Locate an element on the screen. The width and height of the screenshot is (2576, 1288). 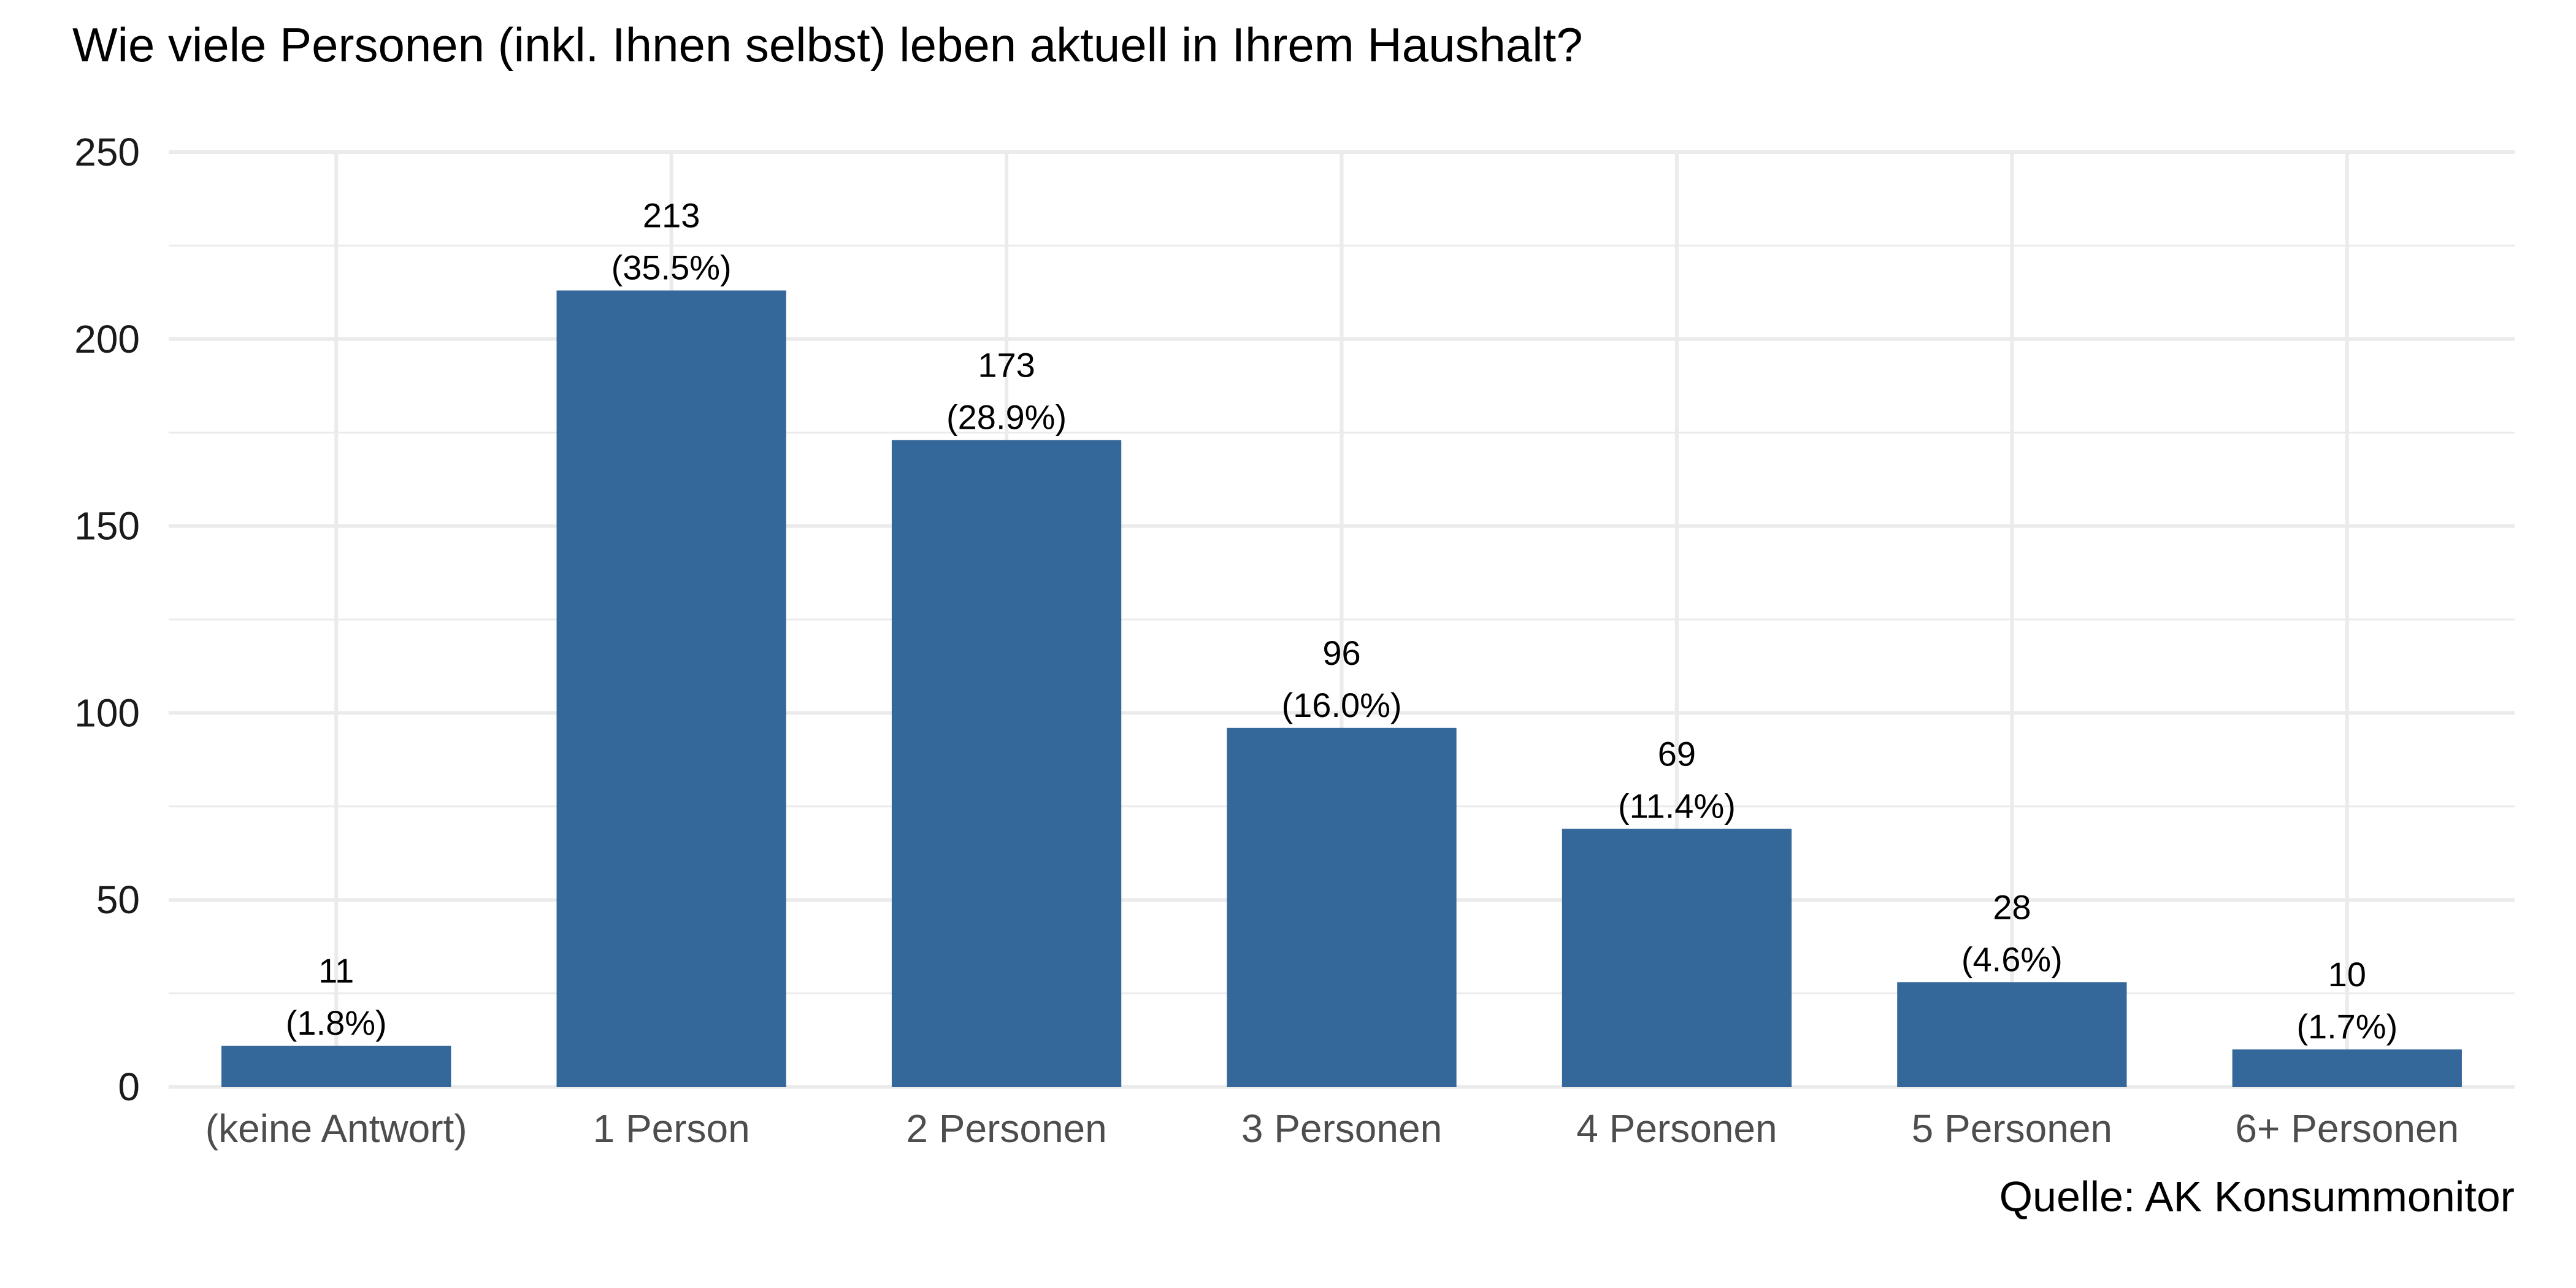
bar-percent-label: (11.4%) is located at coordinates (1677, 805).